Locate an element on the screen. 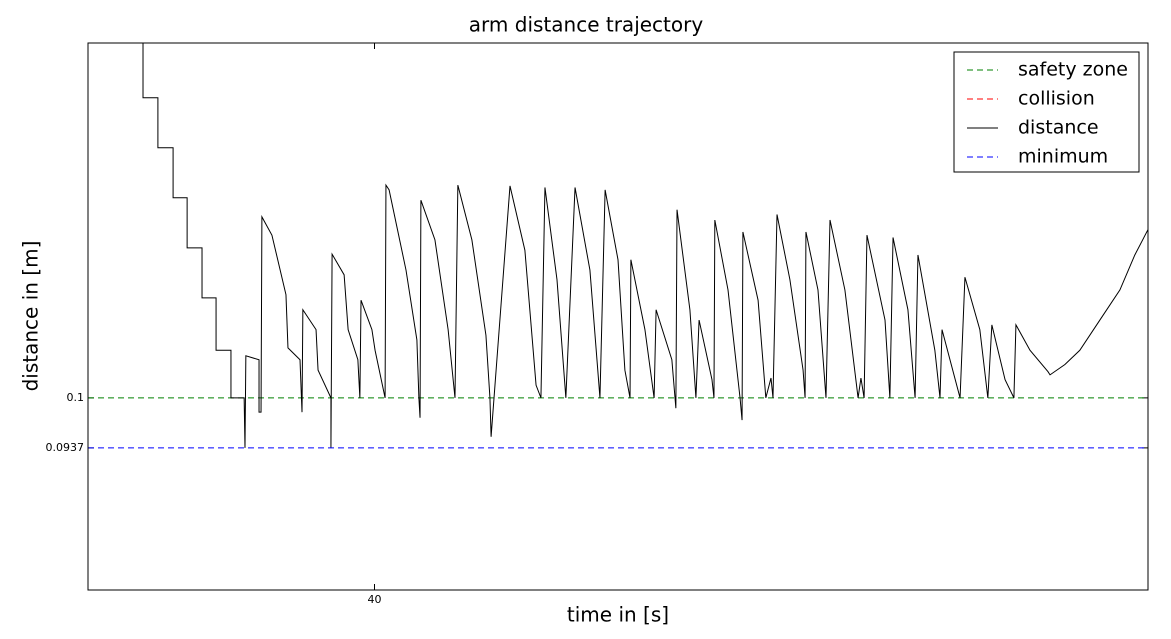 This screenshot has width=1171, height=639. legend-label: collision is located at coordinates (1056, 99).